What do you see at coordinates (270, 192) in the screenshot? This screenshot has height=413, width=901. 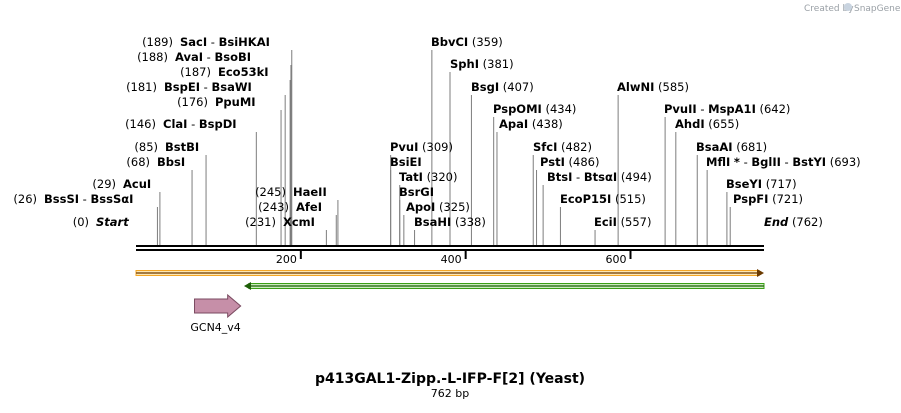 I see `site-position-haeii: (245)` at bounding box center [270, 192].